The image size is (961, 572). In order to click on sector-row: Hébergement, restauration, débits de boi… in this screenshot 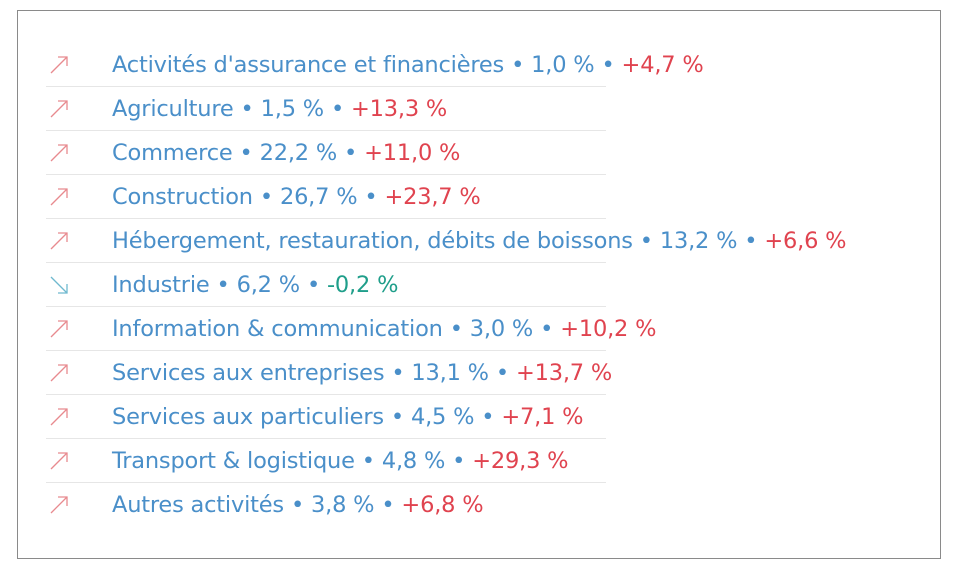, I will do `click(486, 241)`.